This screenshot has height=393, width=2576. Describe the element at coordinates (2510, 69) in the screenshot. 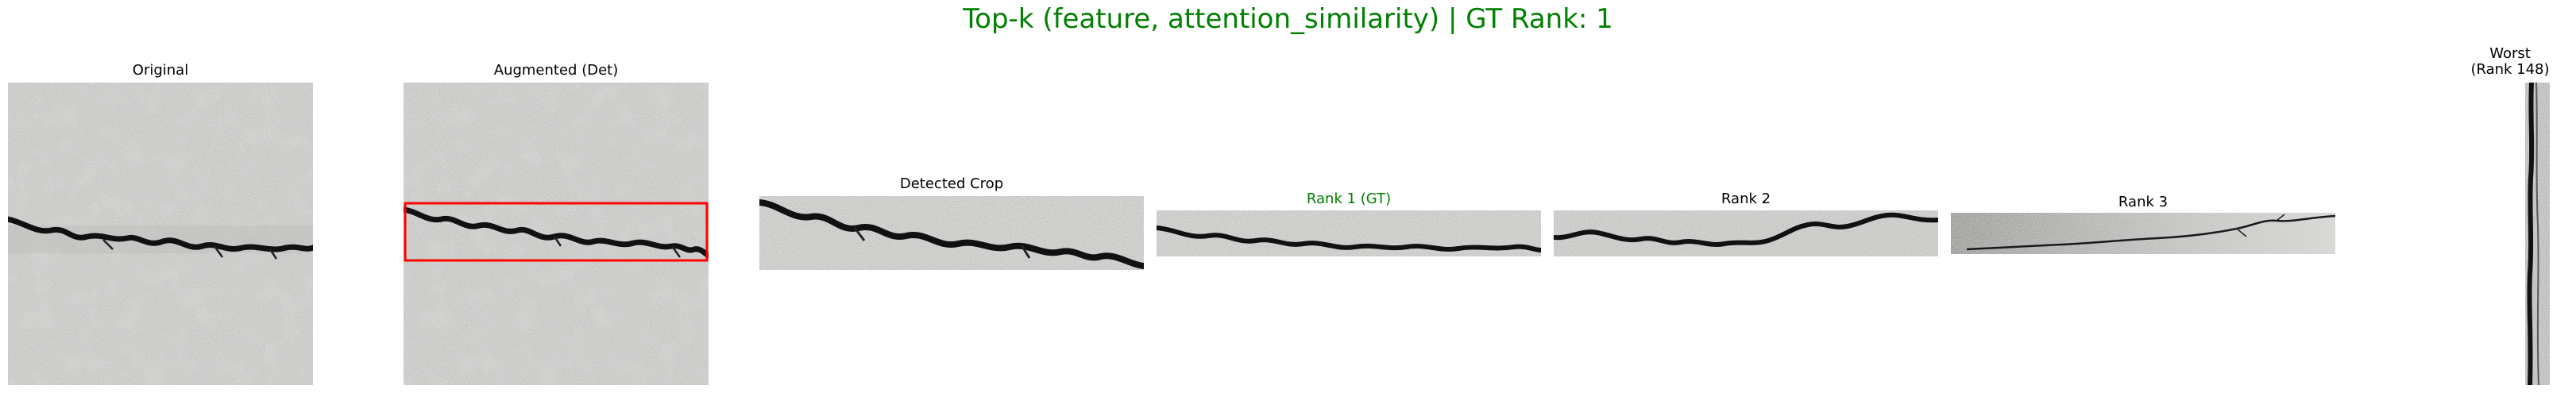

I see `panel-title-worst-line2: (Rank 148)` at that location.